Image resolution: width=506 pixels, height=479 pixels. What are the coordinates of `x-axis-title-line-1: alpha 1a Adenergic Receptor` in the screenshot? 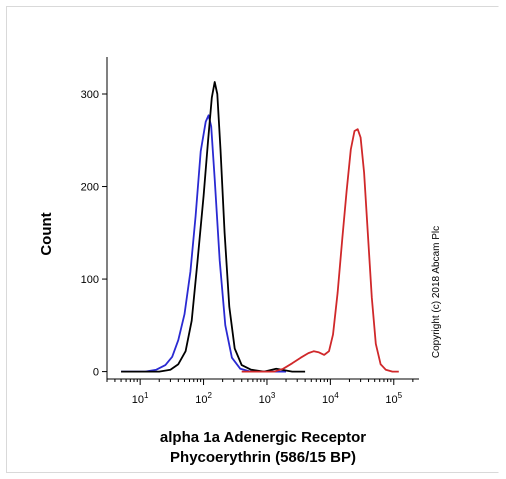 It's located at (263, 437).